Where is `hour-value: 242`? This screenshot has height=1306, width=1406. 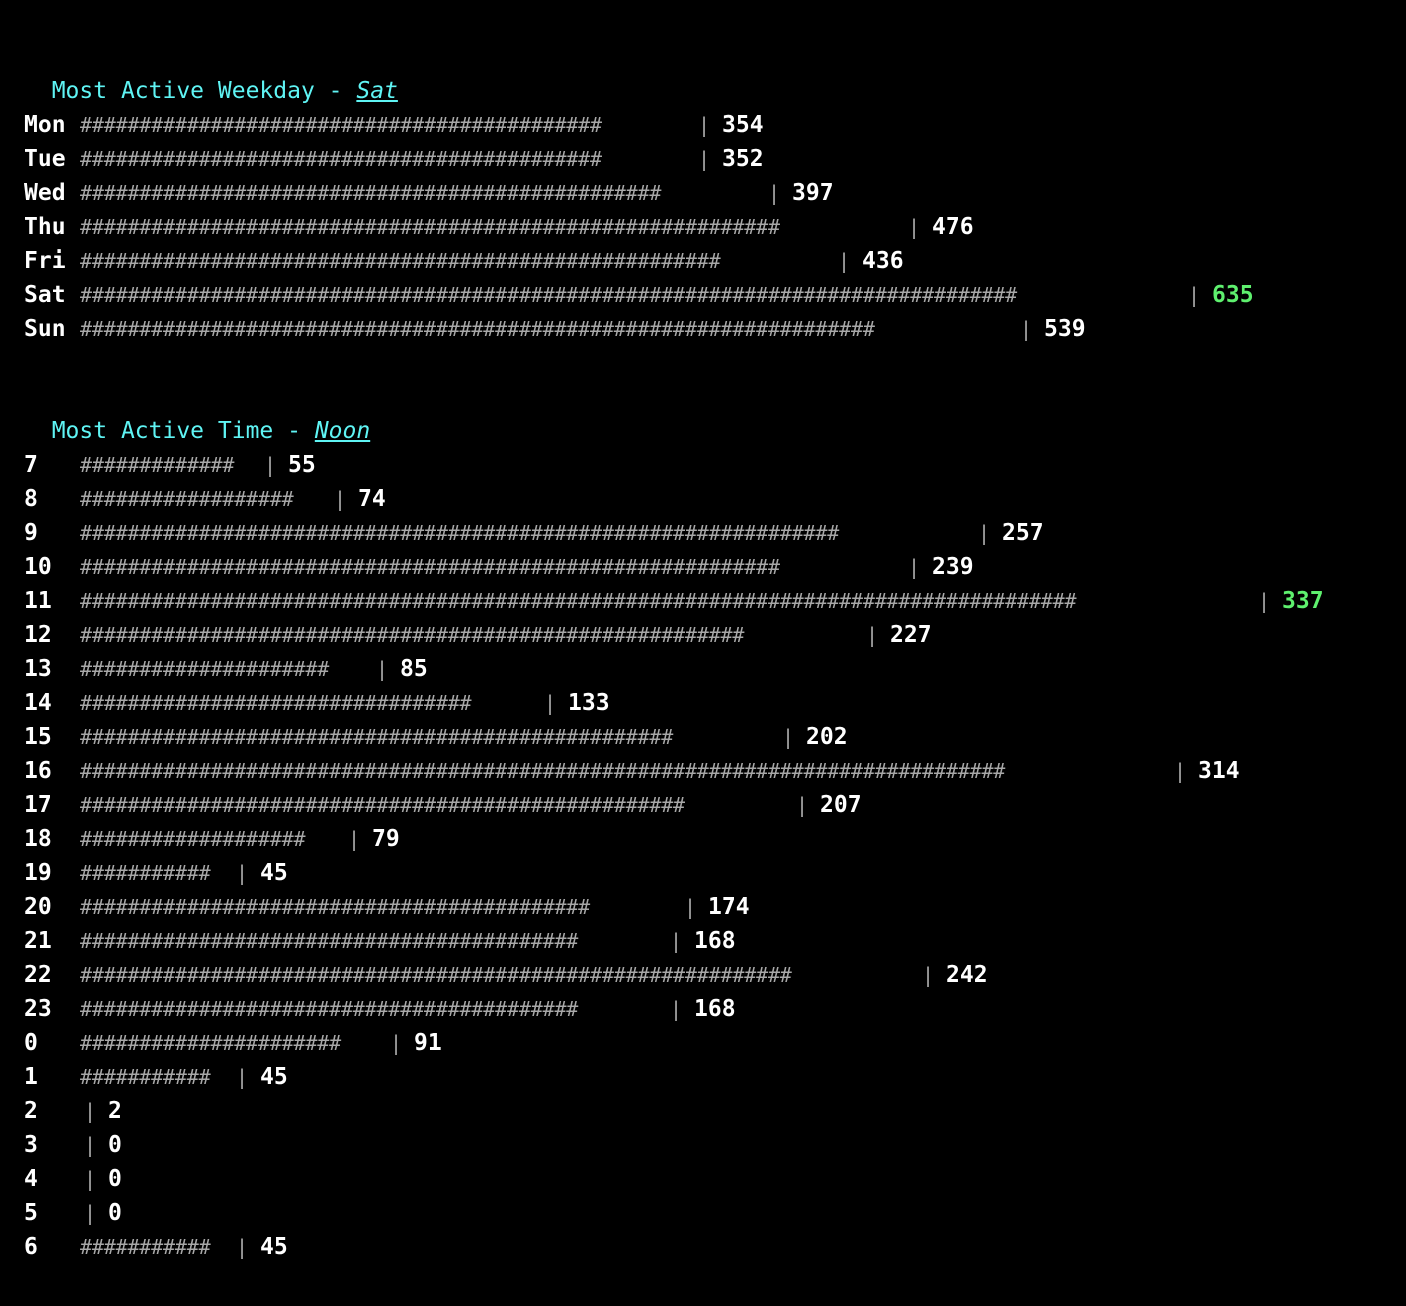 hour-value: 242 is located at coordinates (967, 975).